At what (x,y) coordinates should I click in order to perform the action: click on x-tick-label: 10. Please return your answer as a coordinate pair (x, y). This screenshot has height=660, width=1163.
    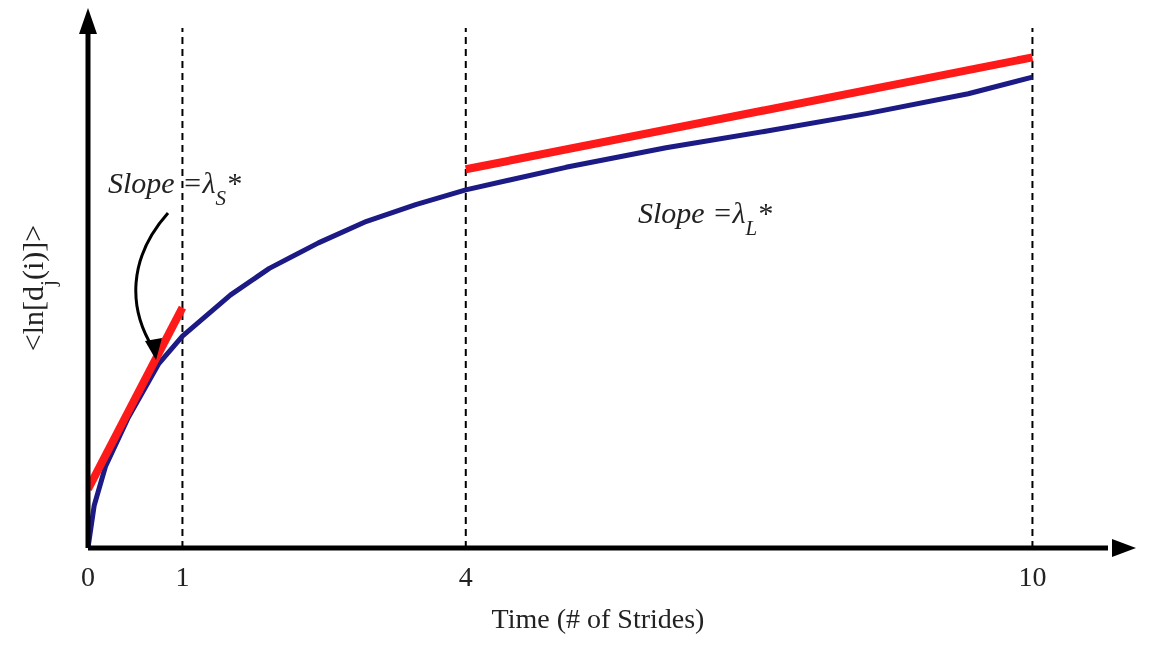
    Looking at the image, I should click on (1032, 576).